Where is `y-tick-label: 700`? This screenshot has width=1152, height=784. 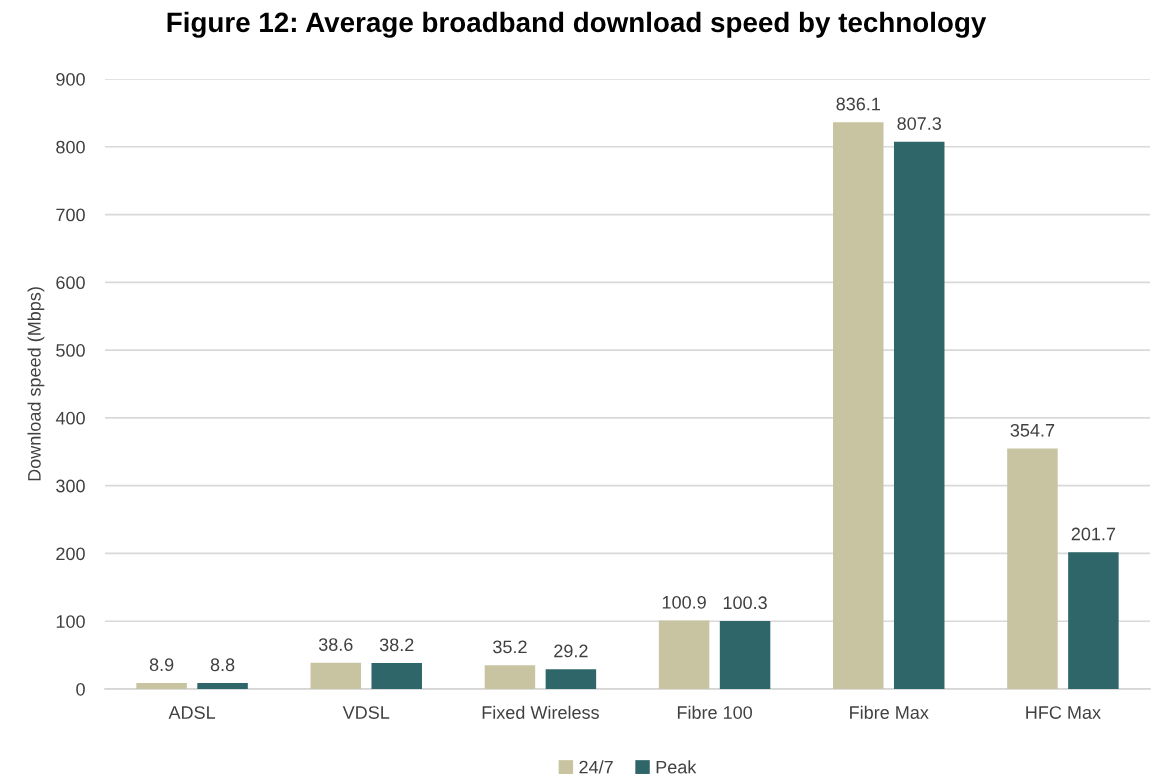 y-tick-label: 700 is located at coordinates (70, 215).